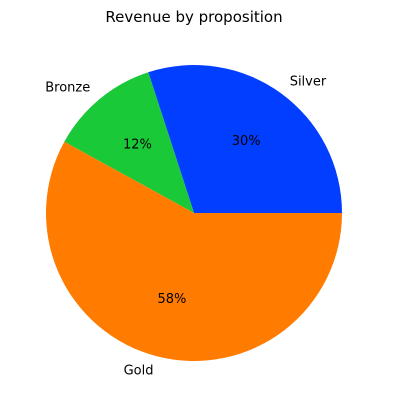  Describe the element at coordinates (308, 81) in the screenshot. I see `slice-label-silver: Silver` at that location.